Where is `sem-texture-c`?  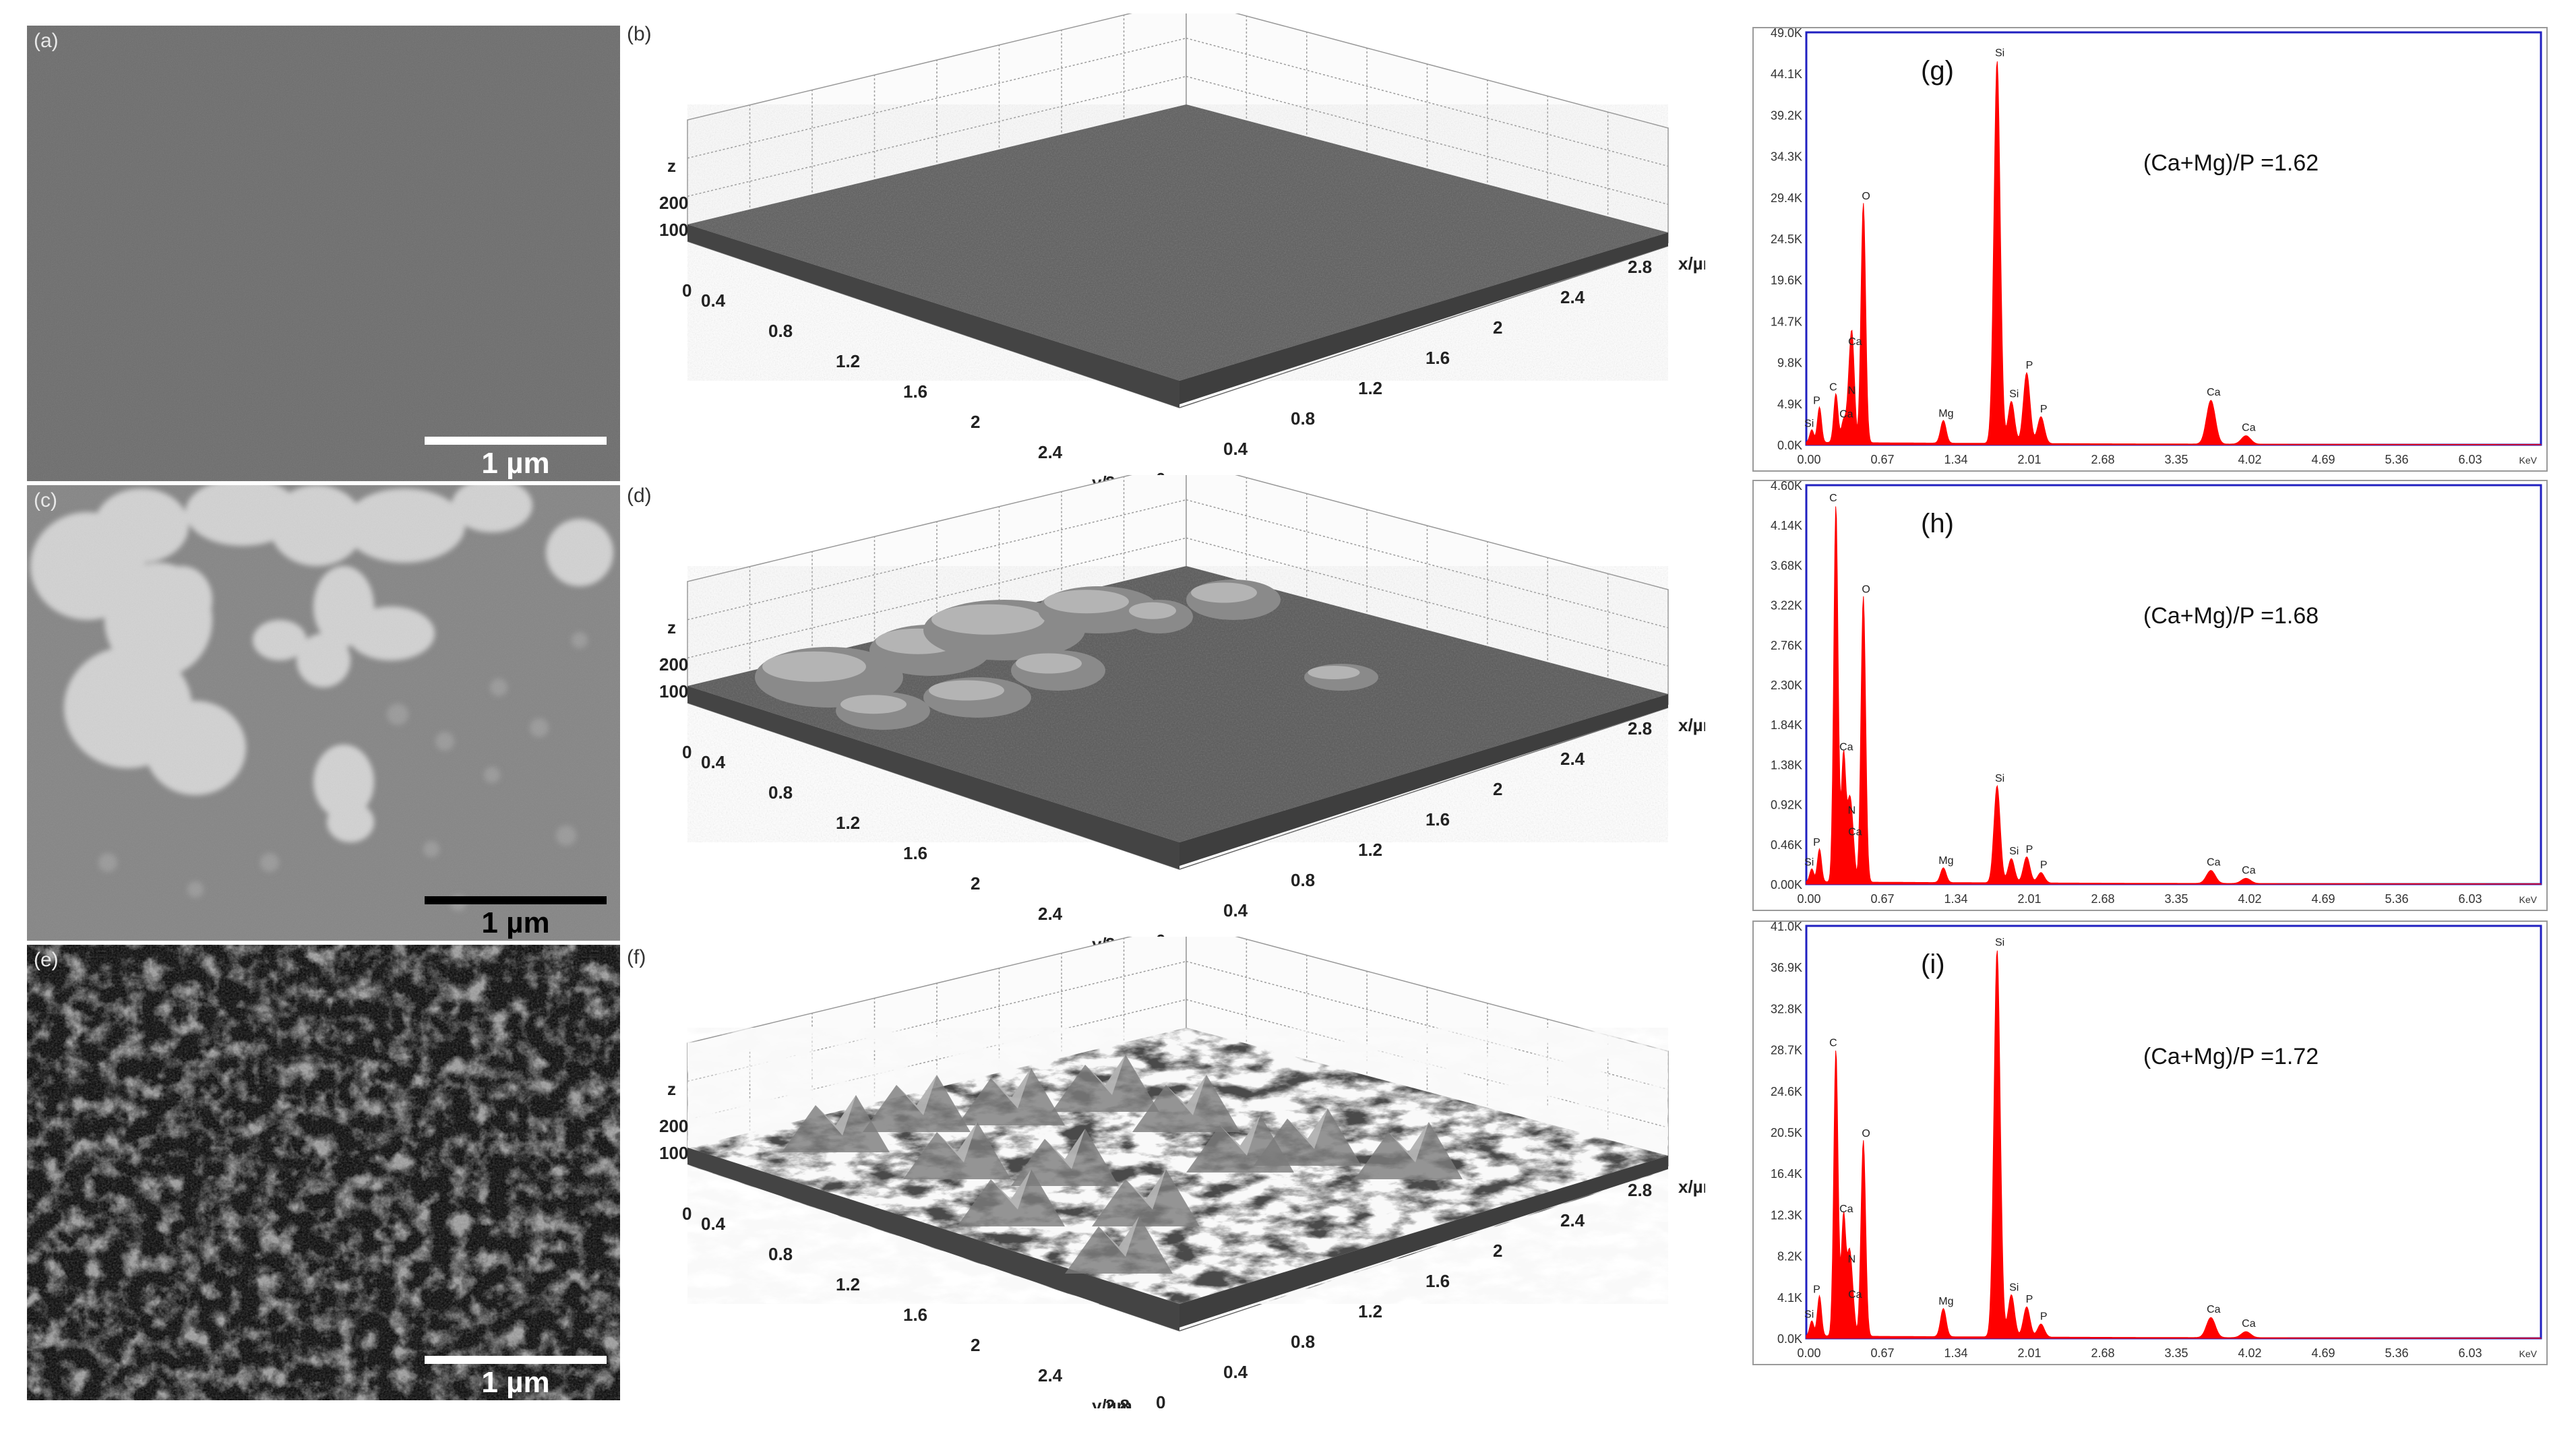
sem-texture-c is located at coordinates (323, 713).